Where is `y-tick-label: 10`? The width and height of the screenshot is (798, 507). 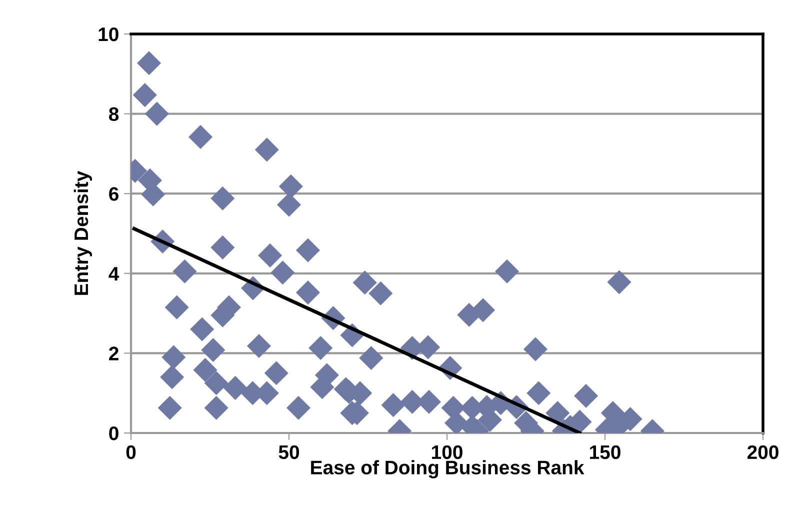
y-tick-label: 10 is located at coordinates (108, 34).